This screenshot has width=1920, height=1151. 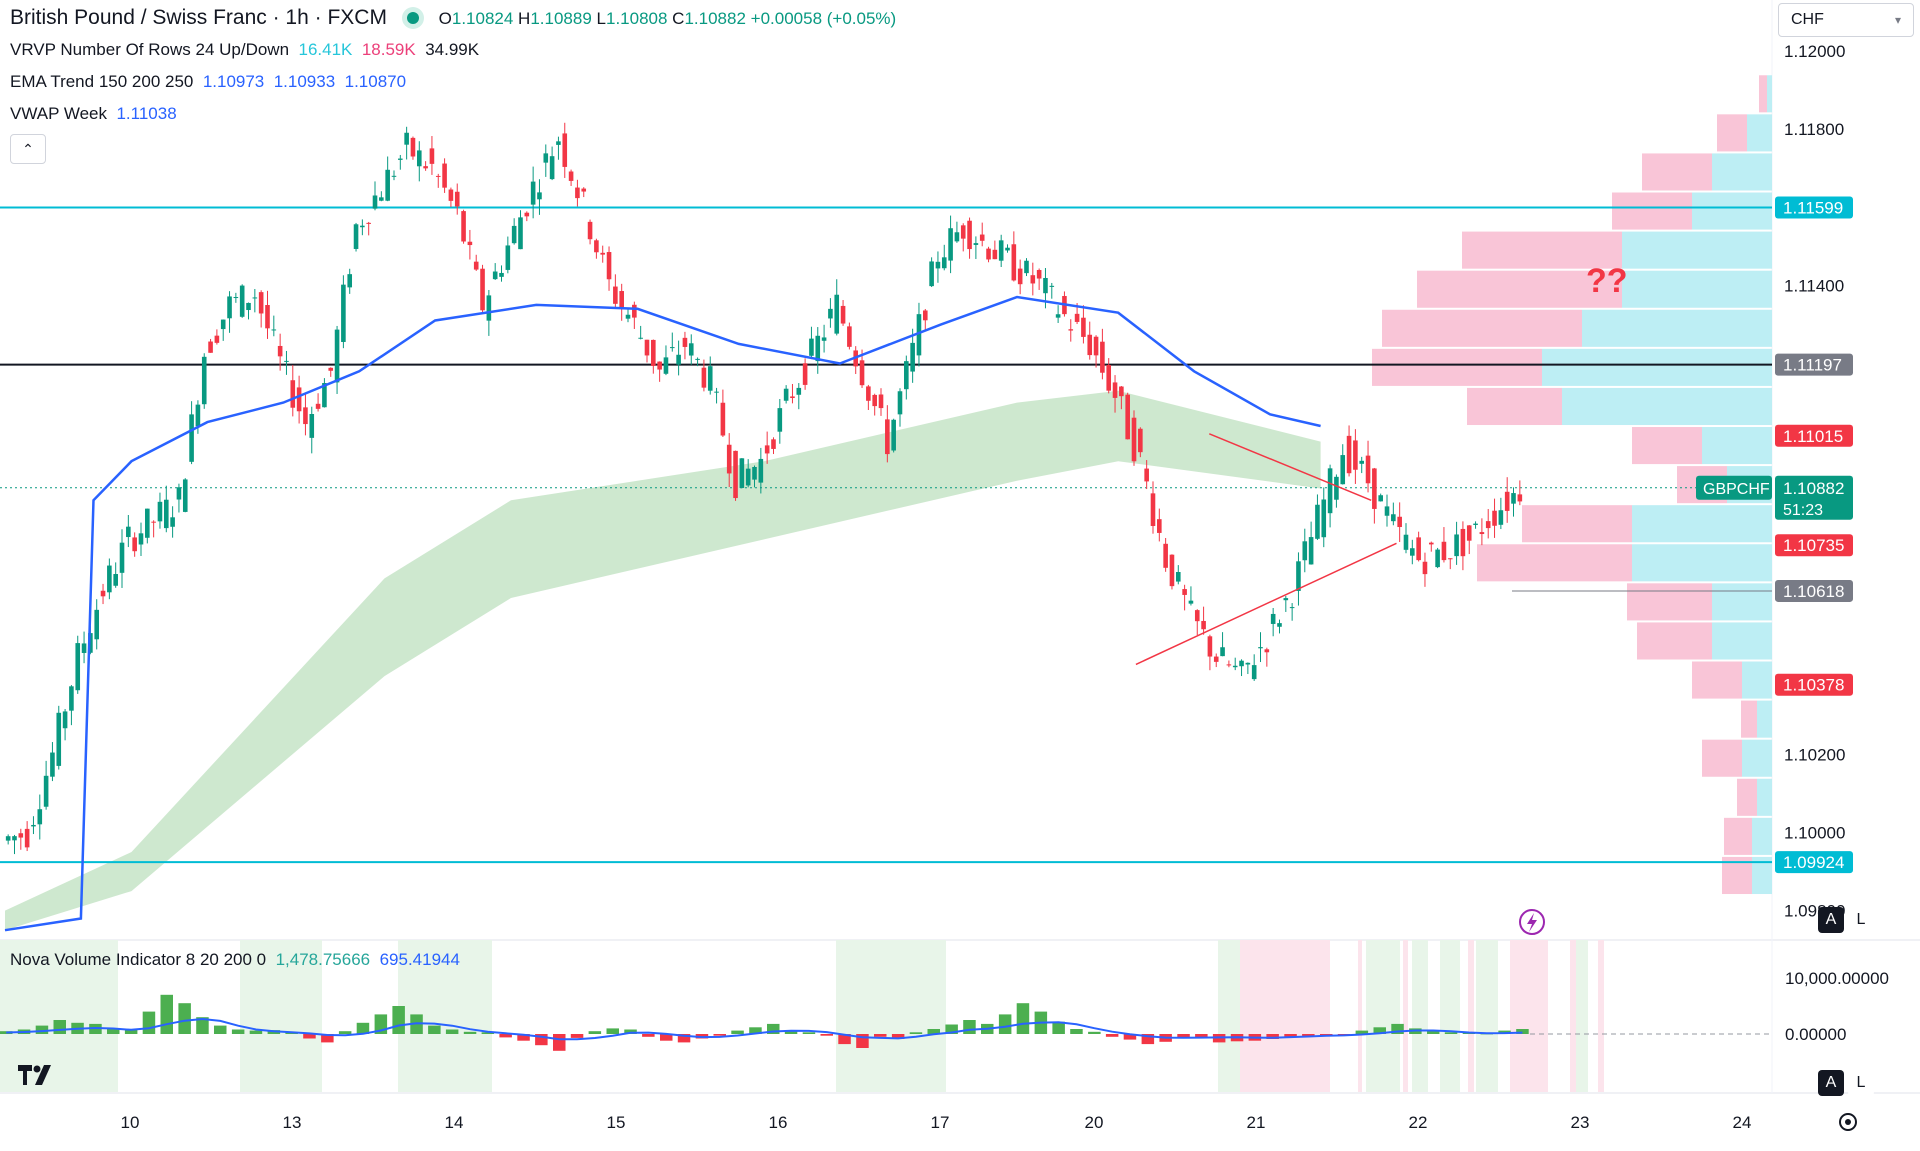 What do you see at coordinates (1861, 920) in the screenshot?
I see `log-scale-button: L` at bounding box center [1861, 920].